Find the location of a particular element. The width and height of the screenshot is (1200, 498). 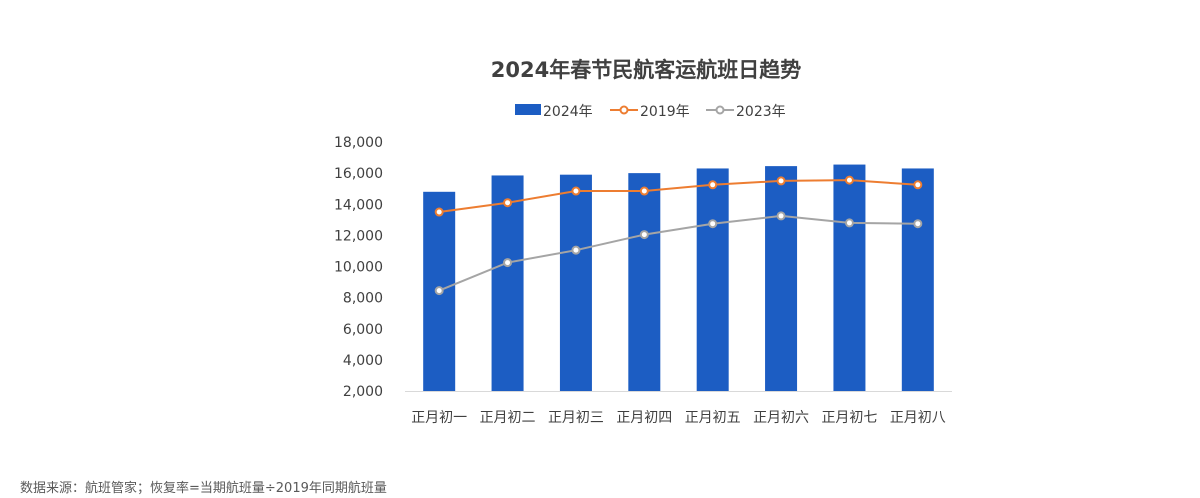

x-tick-label: 正月初一 is located at coordinates (439, 417).